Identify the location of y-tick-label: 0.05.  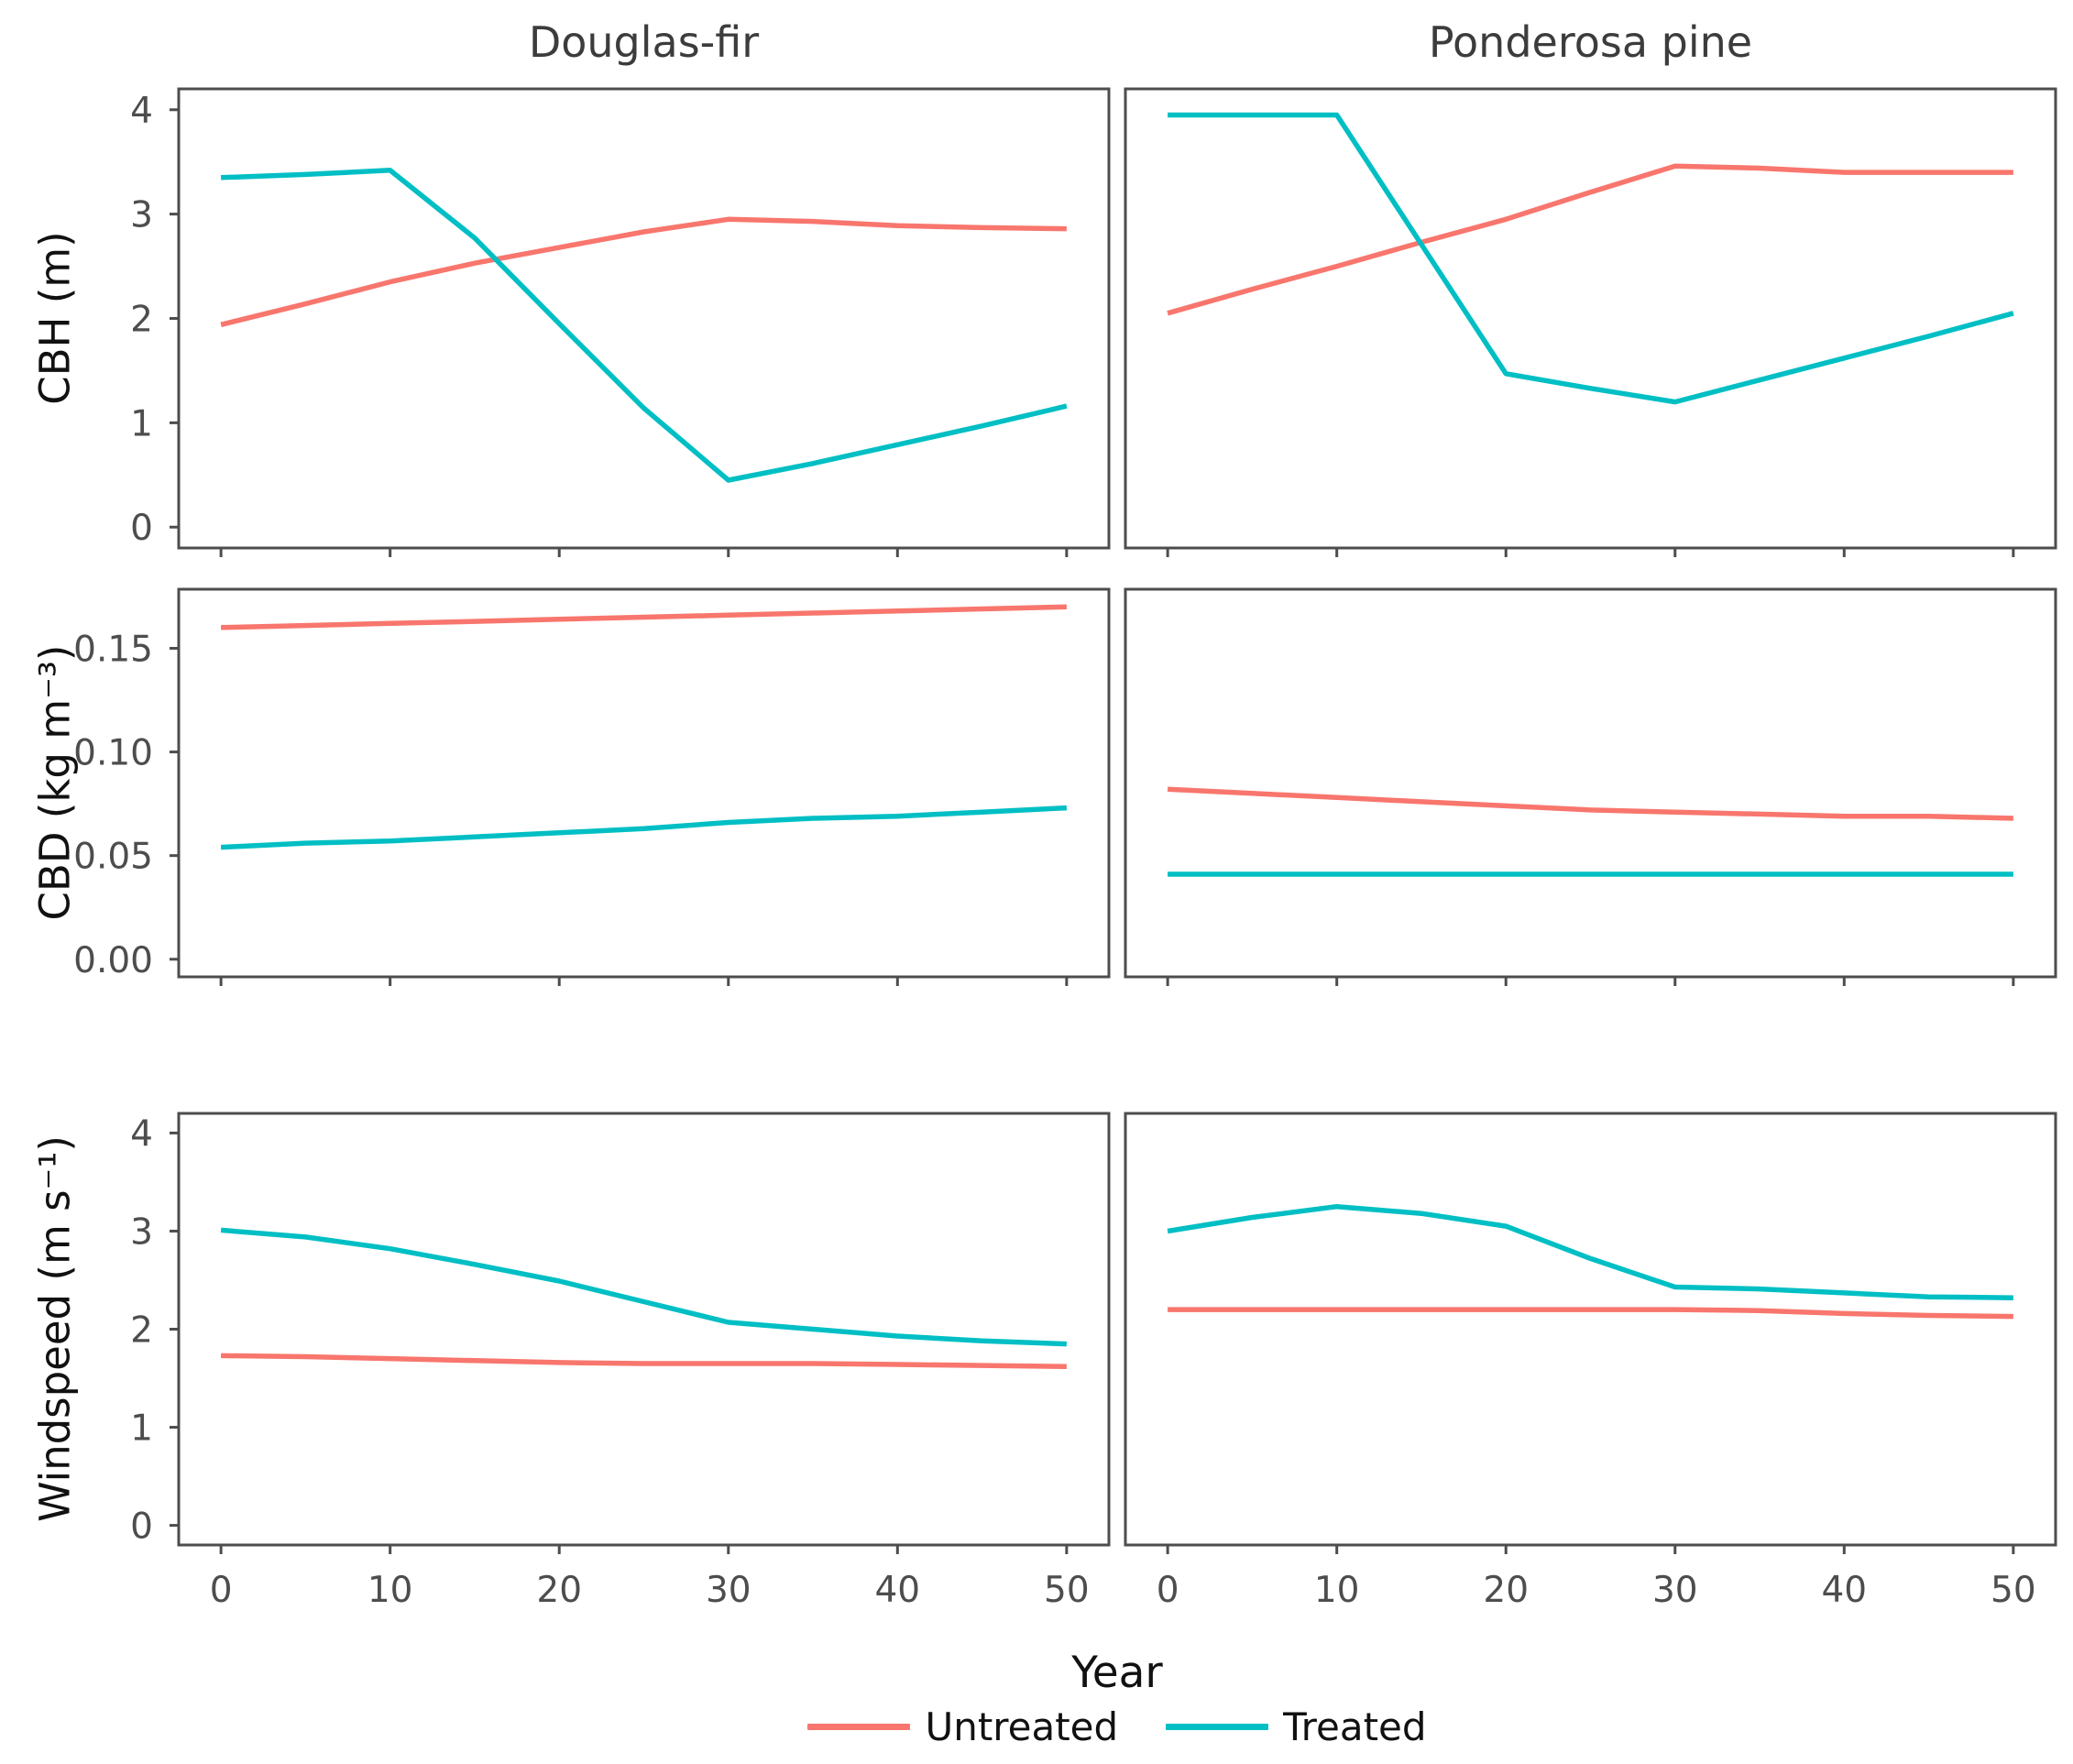
(113, 857).